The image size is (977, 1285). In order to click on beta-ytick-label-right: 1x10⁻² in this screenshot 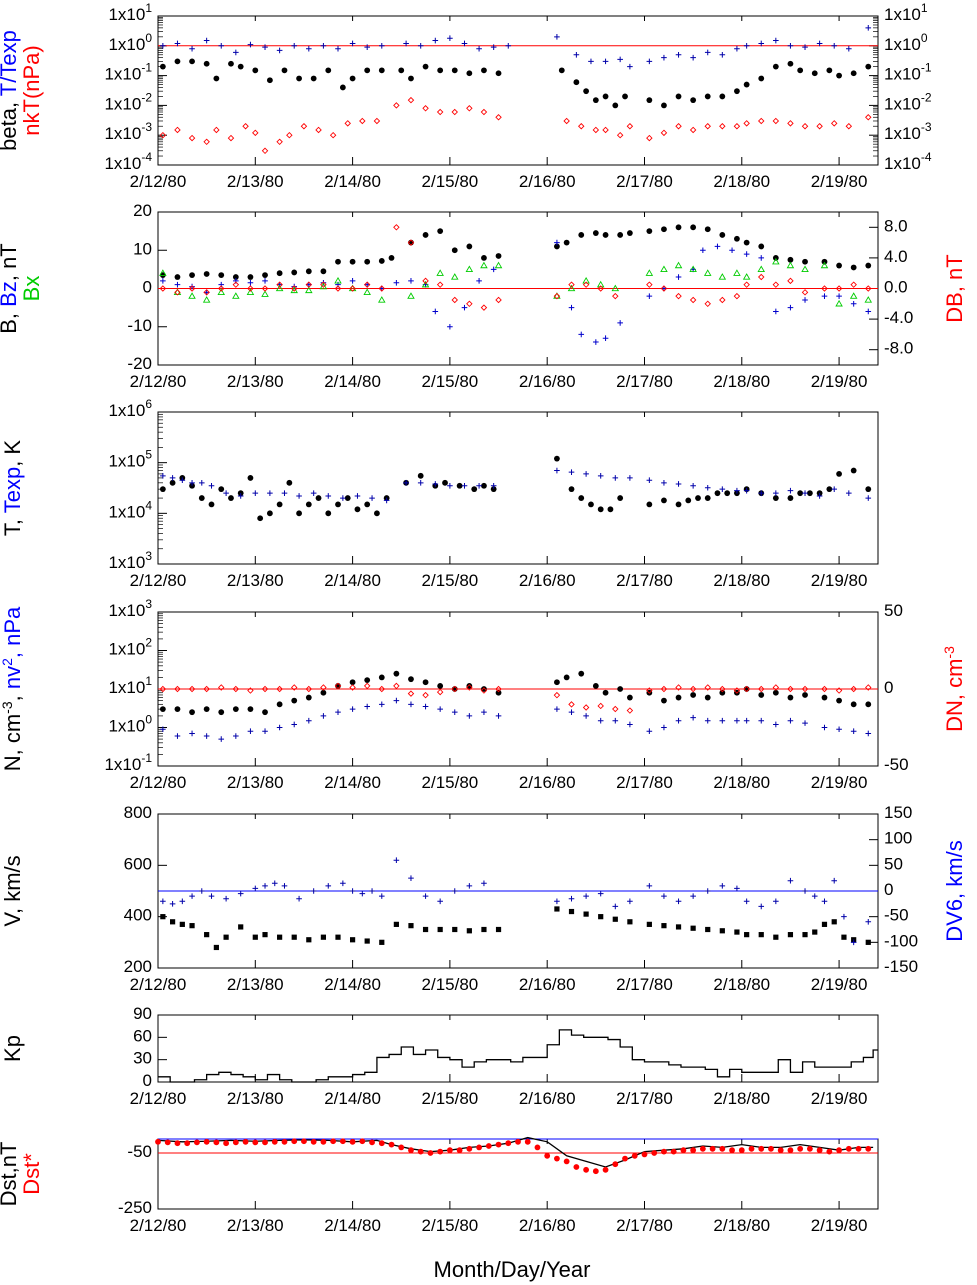, I will do `click(908, 102)`.